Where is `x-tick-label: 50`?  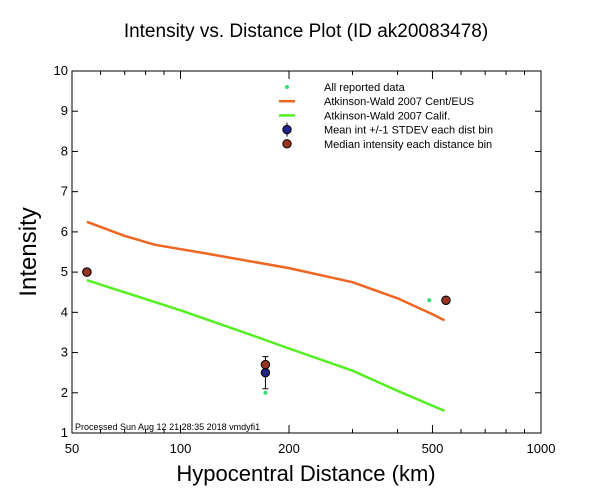
x-tick-label: 50 is located at coordinates (72, 448).